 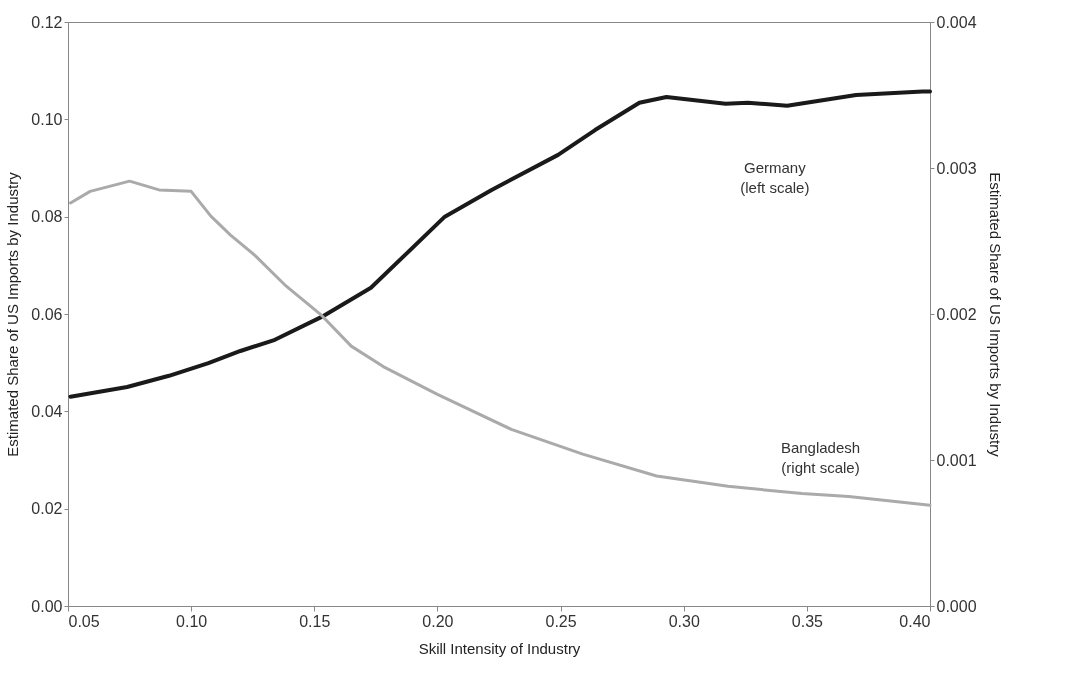 I want to click on annotation: Germany (left scale), so click(x=775, y=177).